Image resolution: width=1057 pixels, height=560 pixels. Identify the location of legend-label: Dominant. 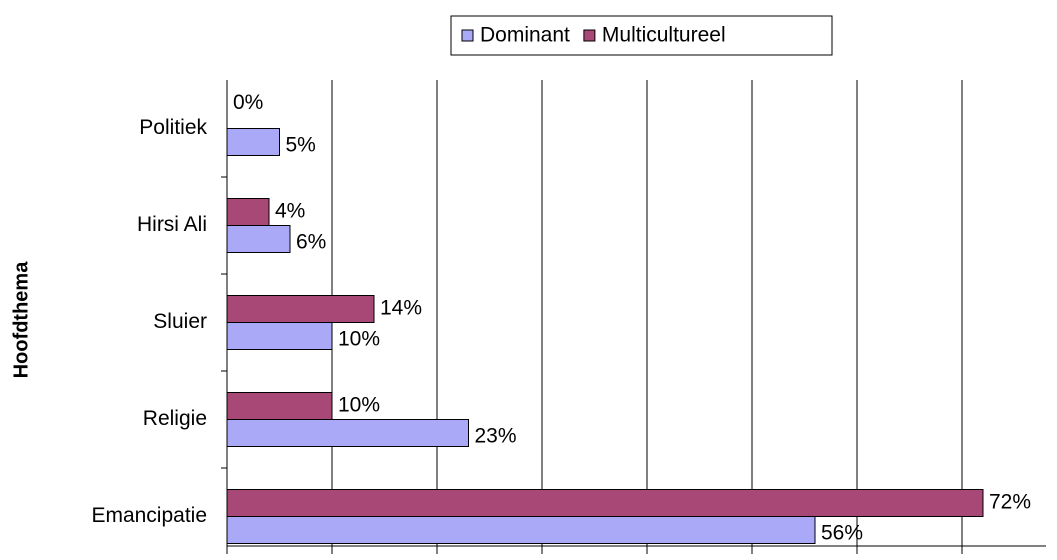
(525, 35).